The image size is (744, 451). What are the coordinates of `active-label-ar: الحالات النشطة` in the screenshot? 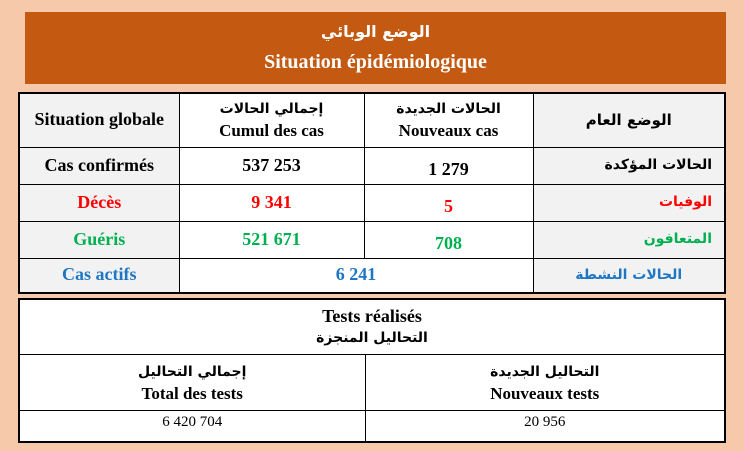 It's located at (629, 275).